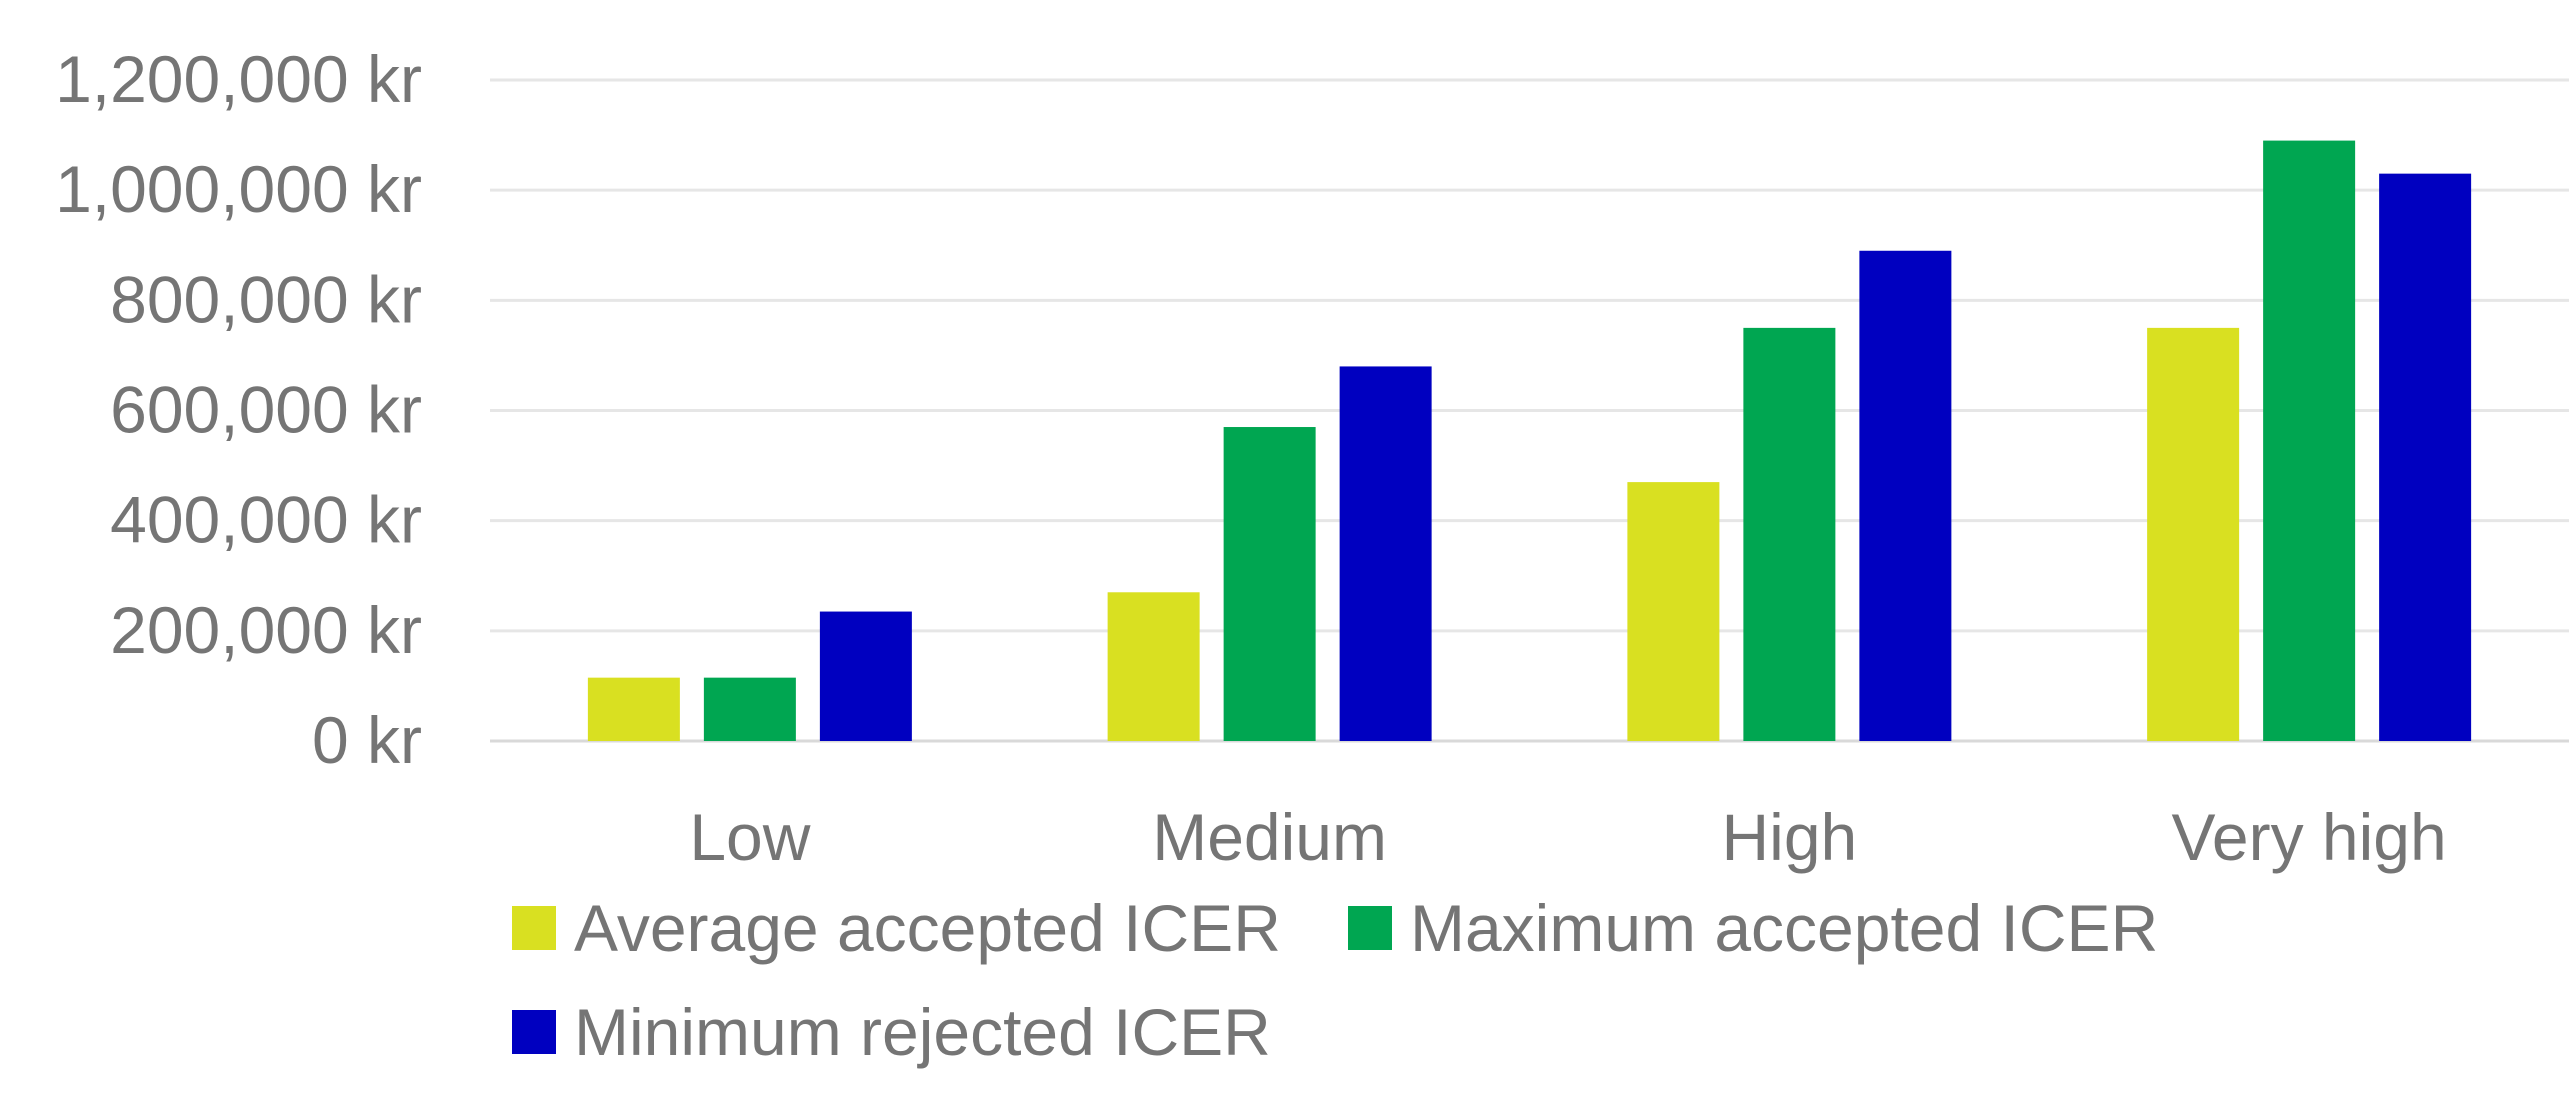 Image resolution: width=2569 pixels, height=1096 pixels. Describe the element at coordinates (238, 79) in the screenshot. I see `y-tick-label: 1,200,000 kr` at that location.